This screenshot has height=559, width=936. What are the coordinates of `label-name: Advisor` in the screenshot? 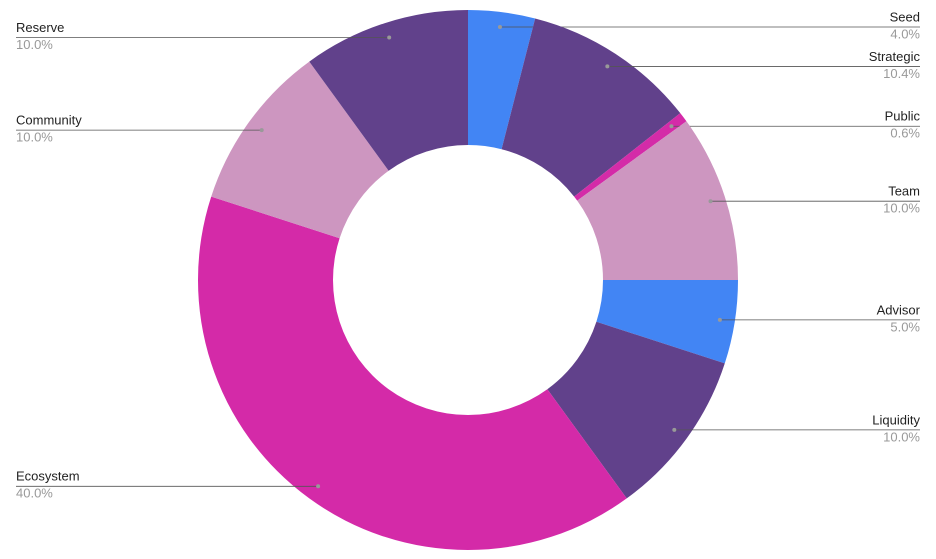 It's located at (899, 309).